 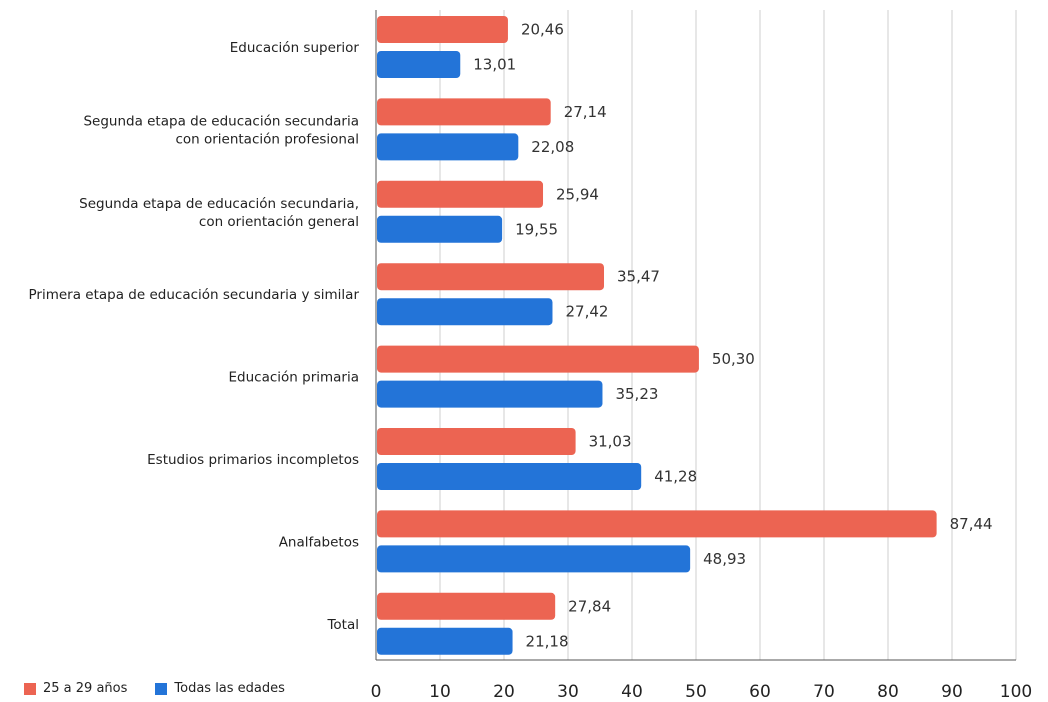 I want to click on legend-item-series-2: Todas las edades, so click(x=220, y=688).